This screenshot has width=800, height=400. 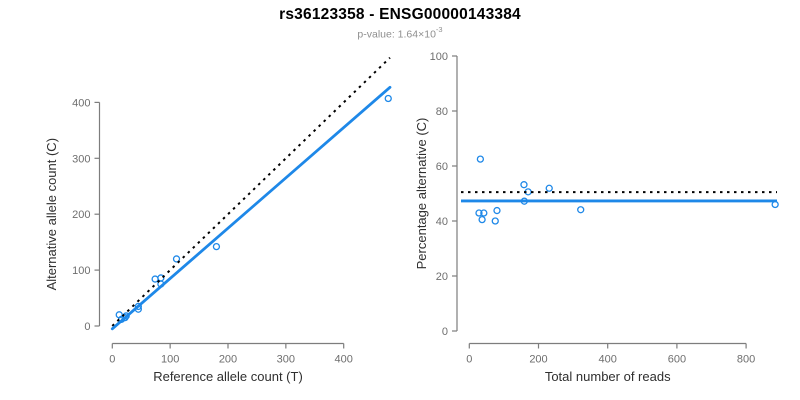 What do you see at coordinates (81, 159) in the screenshot?
I see `left-y-tick-label: 300` at bounding box center [81, 159].